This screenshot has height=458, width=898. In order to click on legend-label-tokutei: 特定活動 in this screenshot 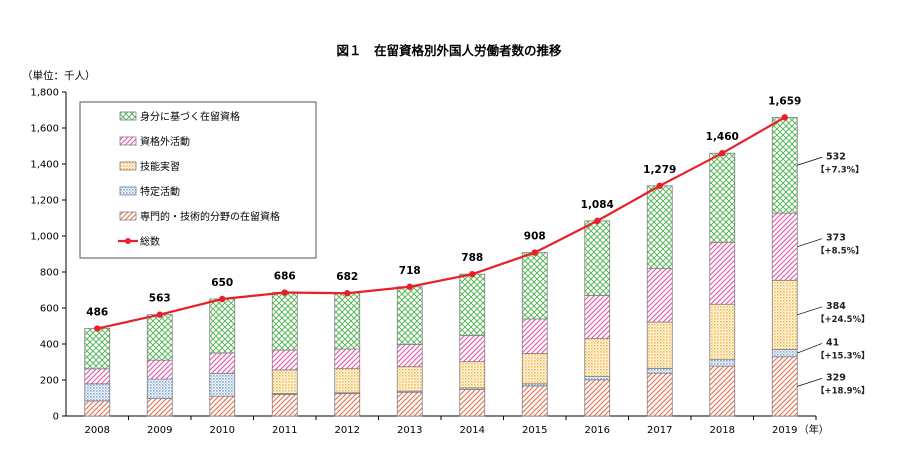, I will do `click(160, 191)`.